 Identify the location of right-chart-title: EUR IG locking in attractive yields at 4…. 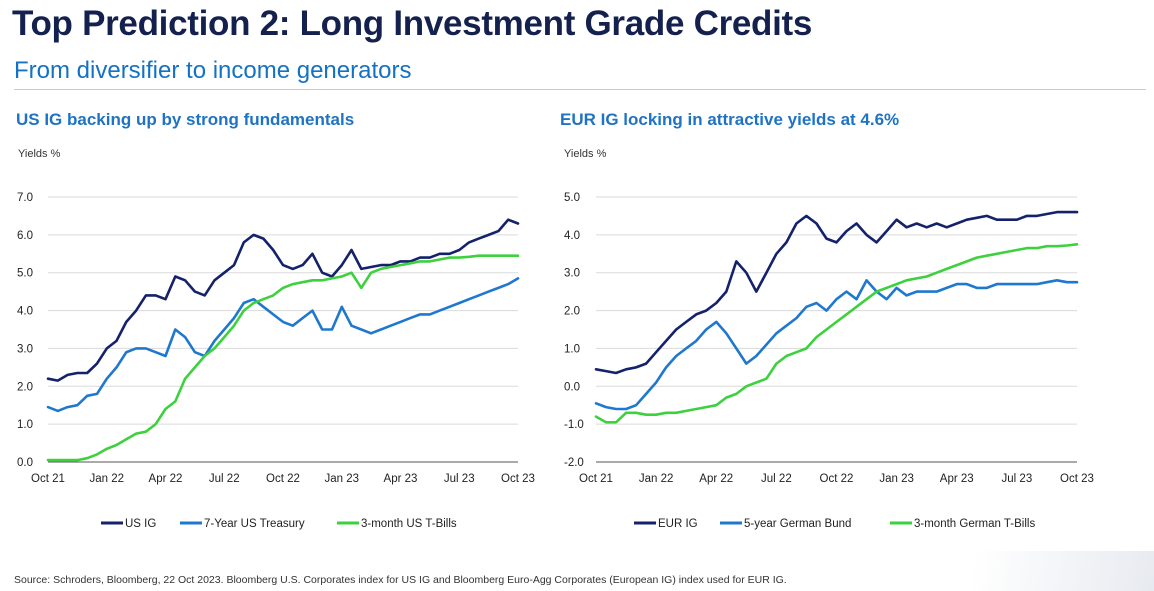
(730, 119).